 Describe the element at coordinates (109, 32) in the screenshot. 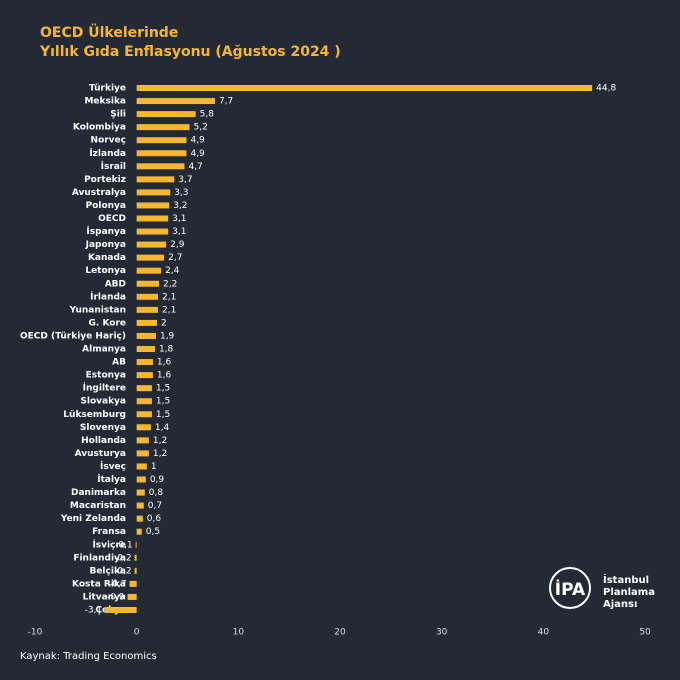

I see `chart-title: OECD Ülkelerinde` at that location.